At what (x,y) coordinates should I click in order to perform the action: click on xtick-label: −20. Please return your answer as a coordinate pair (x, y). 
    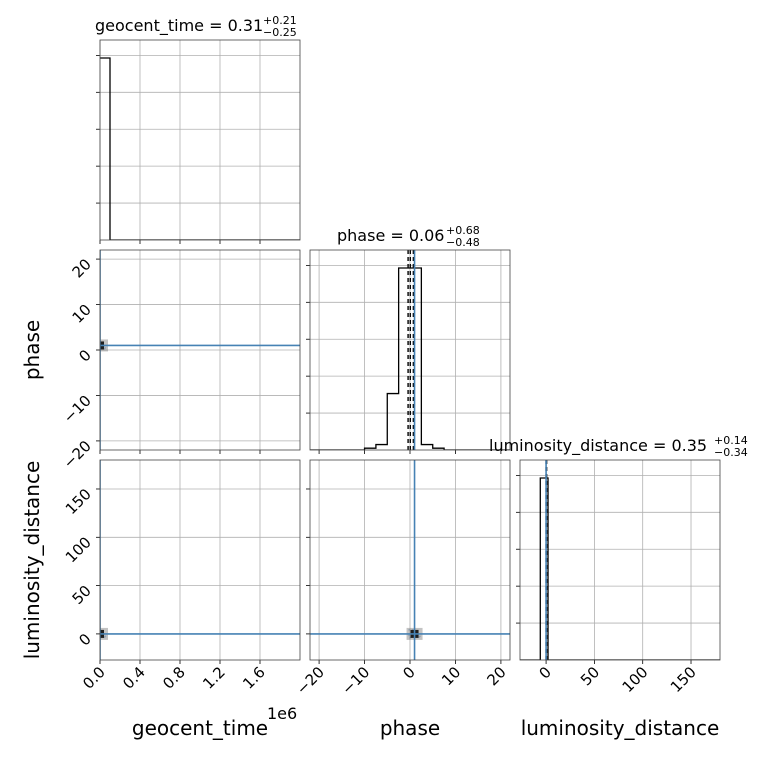
    Looking at the image, I should click on (310, 680).